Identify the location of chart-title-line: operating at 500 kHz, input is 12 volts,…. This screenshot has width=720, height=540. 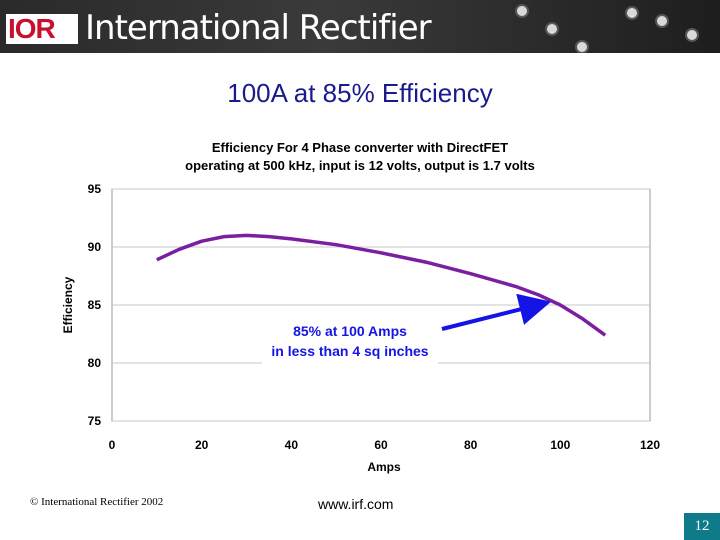
(360, 165).